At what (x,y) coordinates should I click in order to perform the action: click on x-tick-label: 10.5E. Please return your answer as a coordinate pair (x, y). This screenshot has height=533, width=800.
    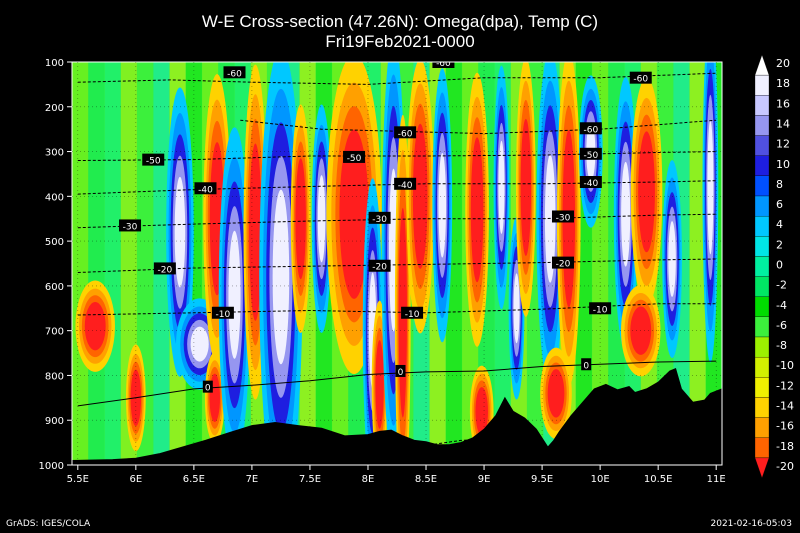
    Looking at the image, I should click on (658, 479).